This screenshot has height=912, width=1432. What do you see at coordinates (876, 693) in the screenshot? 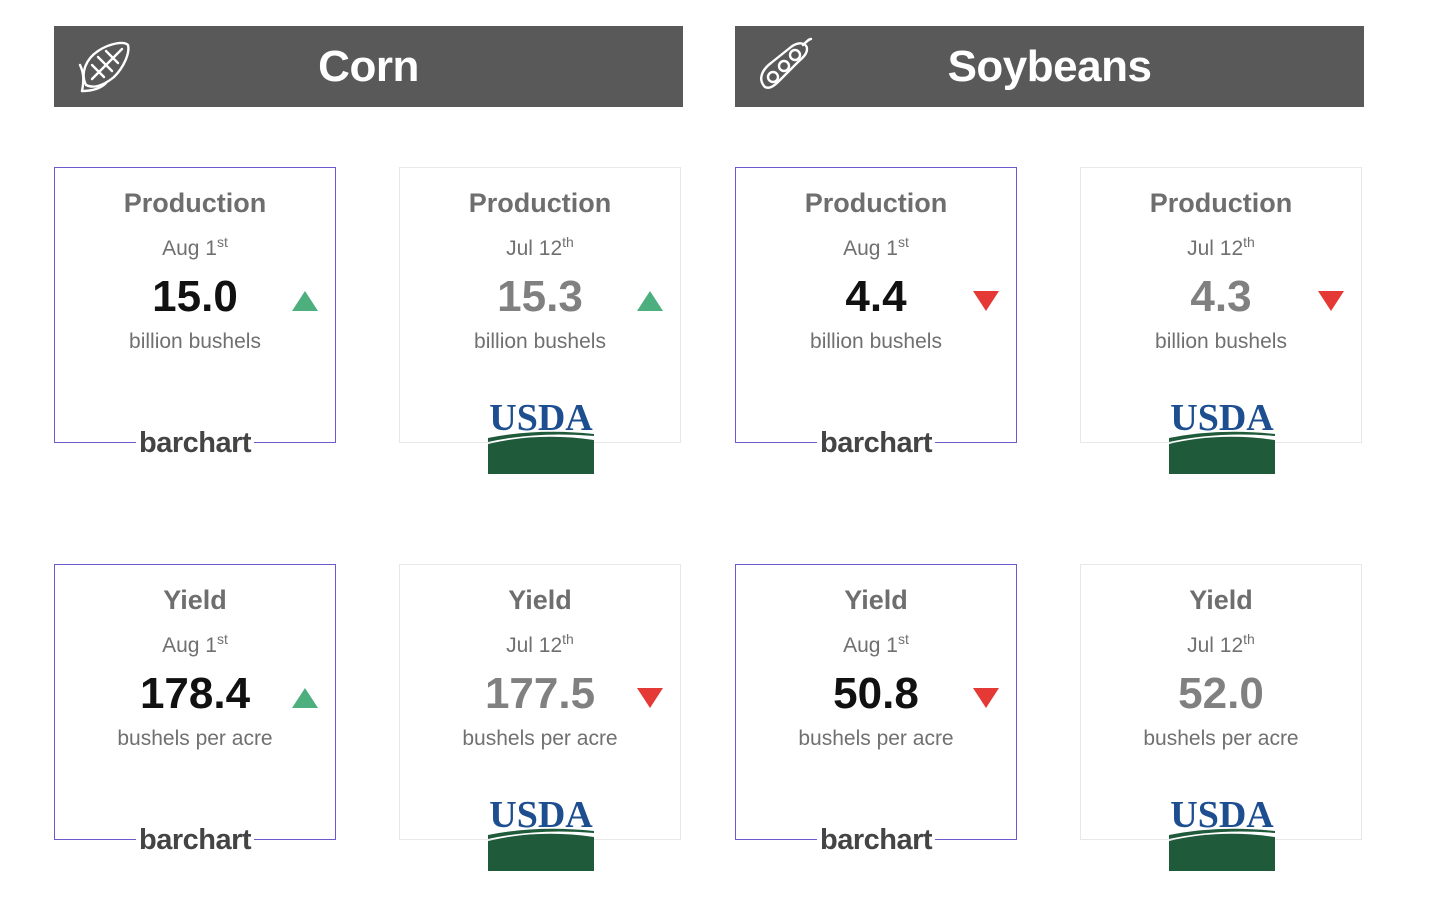
I see `metric-value: 50.8` at bounding box center [876, 693].